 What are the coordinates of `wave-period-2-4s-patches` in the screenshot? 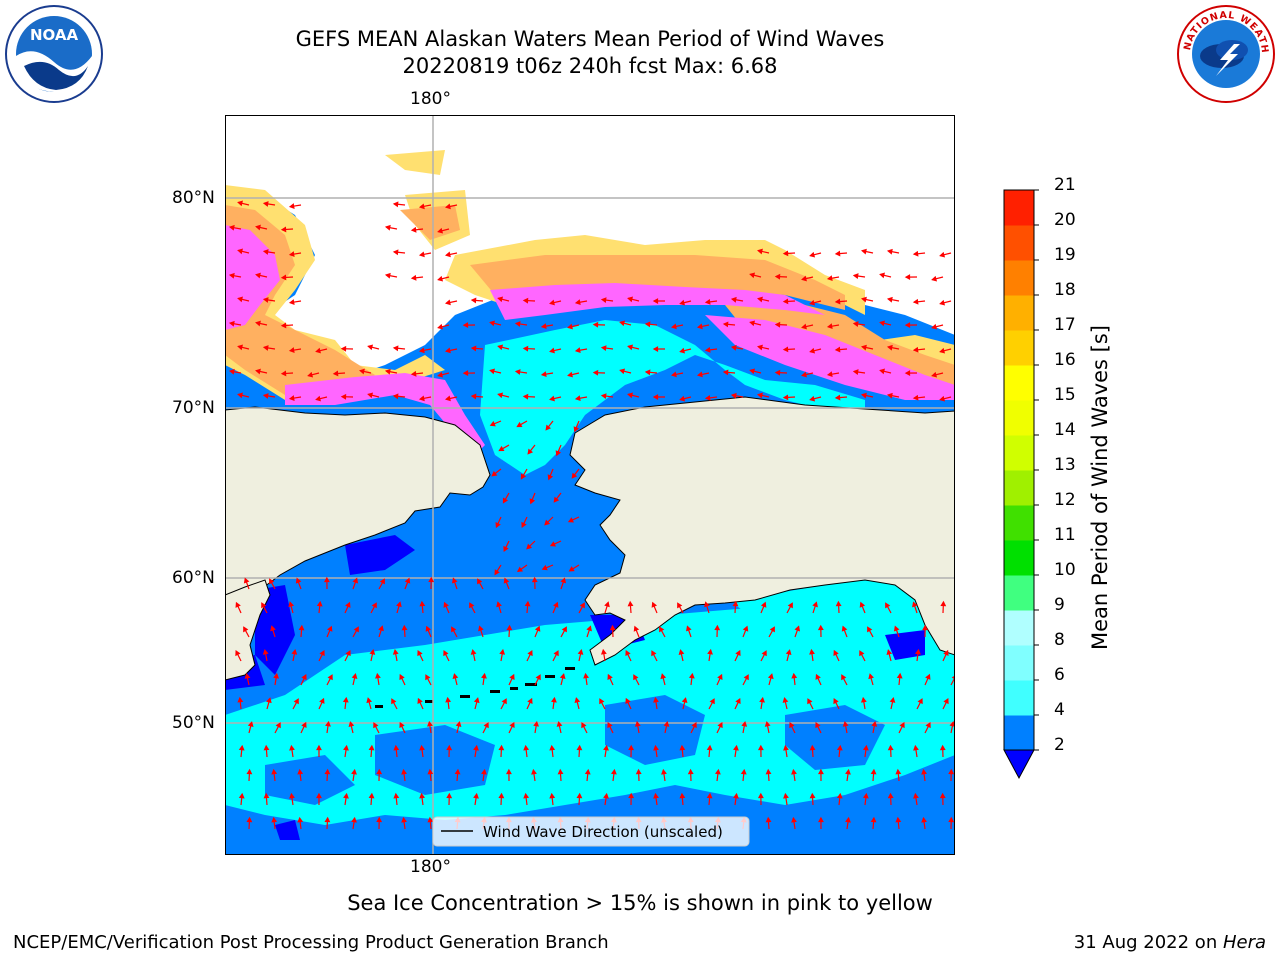 It's located at (575, 750).